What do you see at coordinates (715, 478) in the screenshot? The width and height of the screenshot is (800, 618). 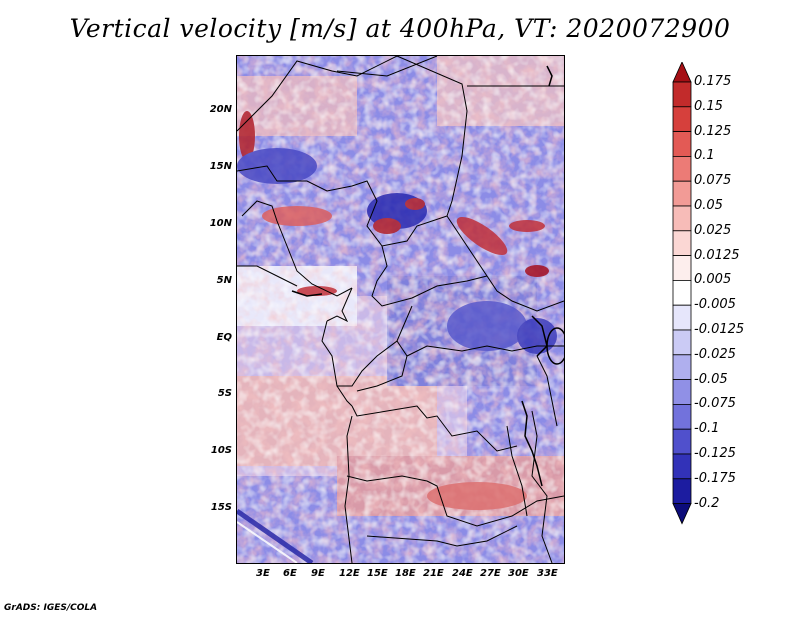 I see `colorbar-level-label: -0.175` at bounding box center [715, 478].